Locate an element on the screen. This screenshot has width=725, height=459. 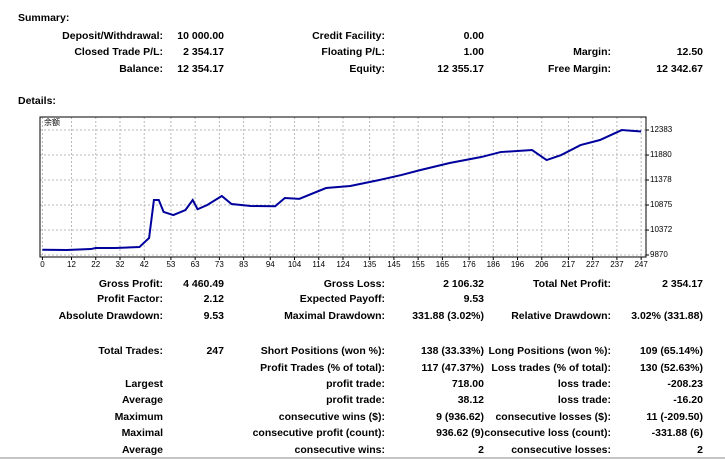
label: Total Trades: is located at coordinates (130, 351).